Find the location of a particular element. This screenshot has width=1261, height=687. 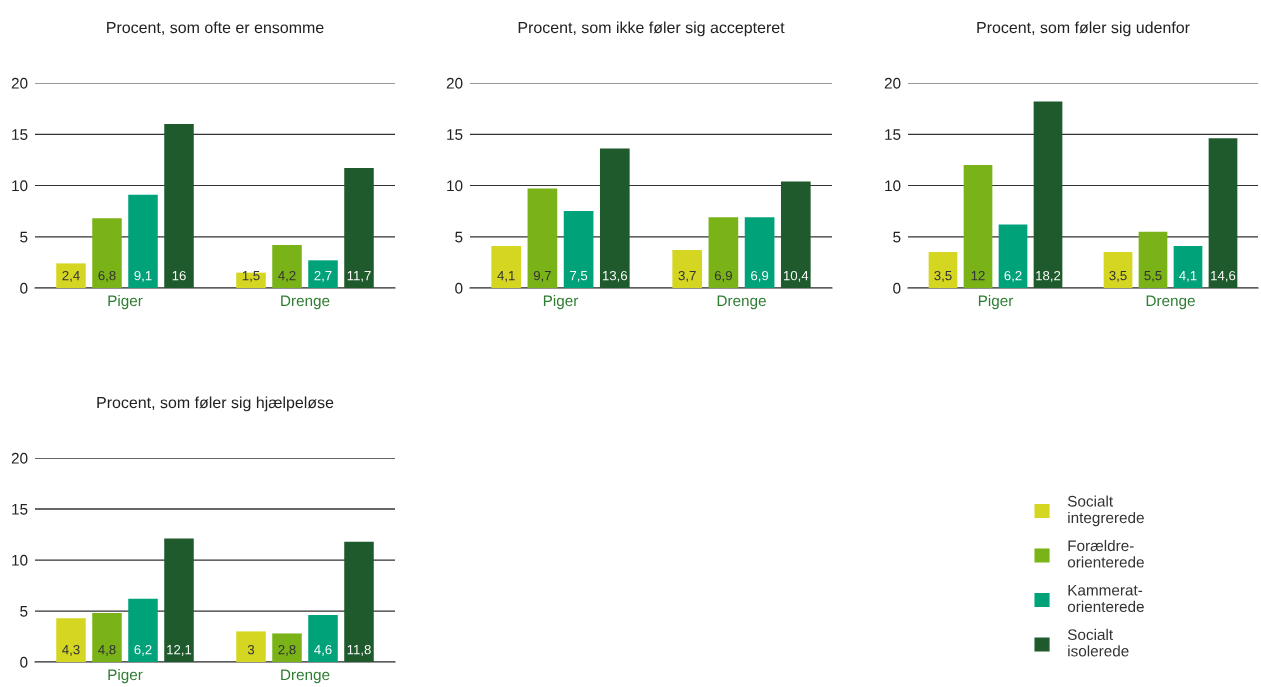

chart-title: Procent, som ikke føler sig accepteret is located at coordinates (651, 29).